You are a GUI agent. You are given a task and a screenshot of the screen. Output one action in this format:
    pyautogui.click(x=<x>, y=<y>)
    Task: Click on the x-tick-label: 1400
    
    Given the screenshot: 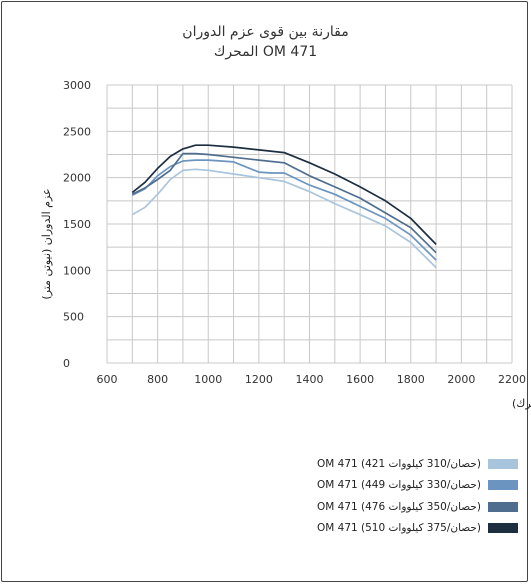 What is the action you would take?
    pyautogui.click(x=310, y=379)
    